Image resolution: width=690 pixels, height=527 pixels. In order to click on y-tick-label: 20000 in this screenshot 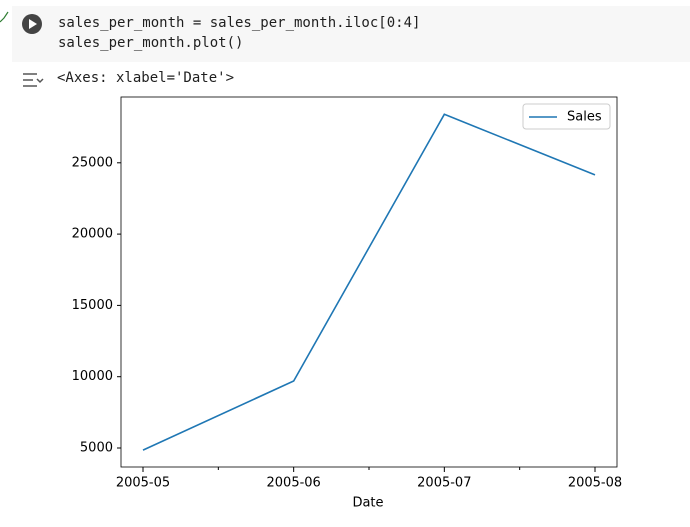, I will do `click(92, 234)`.